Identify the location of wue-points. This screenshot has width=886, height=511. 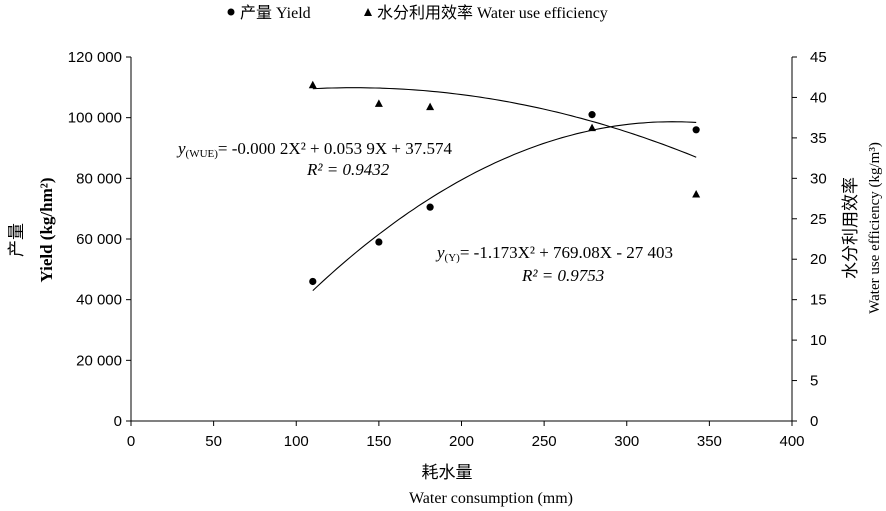
(504, 139).